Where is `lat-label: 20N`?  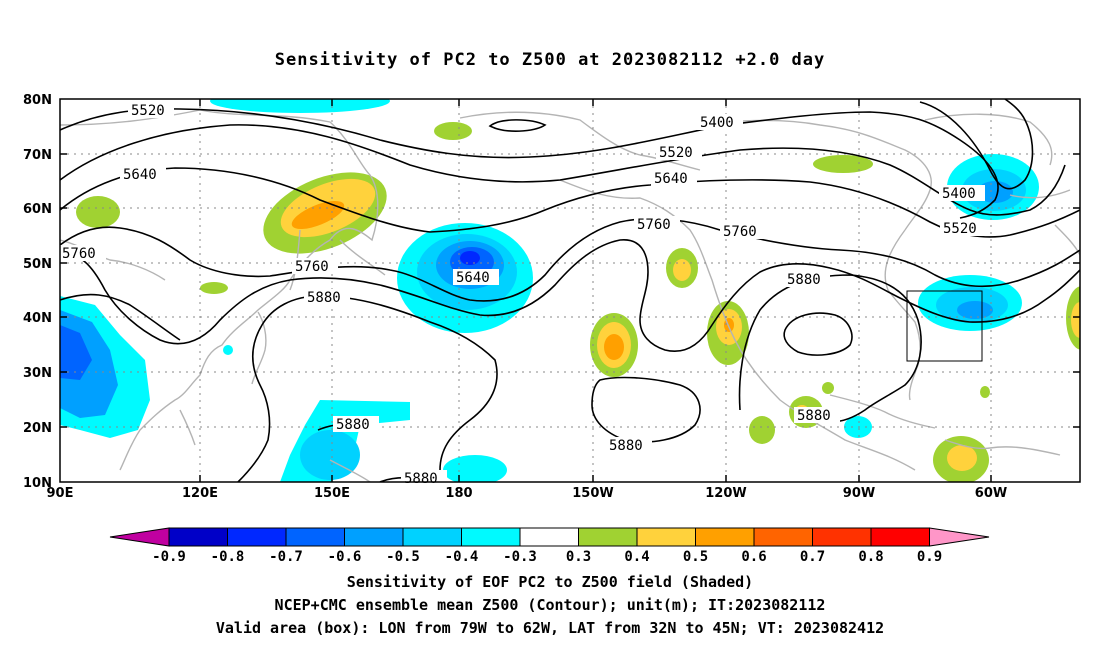 lat-label: 20N is located at coordinates (37, 428).